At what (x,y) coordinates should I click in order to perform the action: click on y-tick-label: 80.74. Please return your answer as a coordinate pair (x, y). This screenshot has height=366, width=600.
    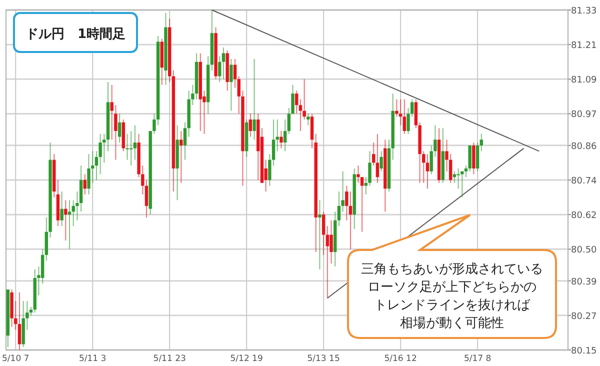
    Looking at the image, I should click on (584, 181).